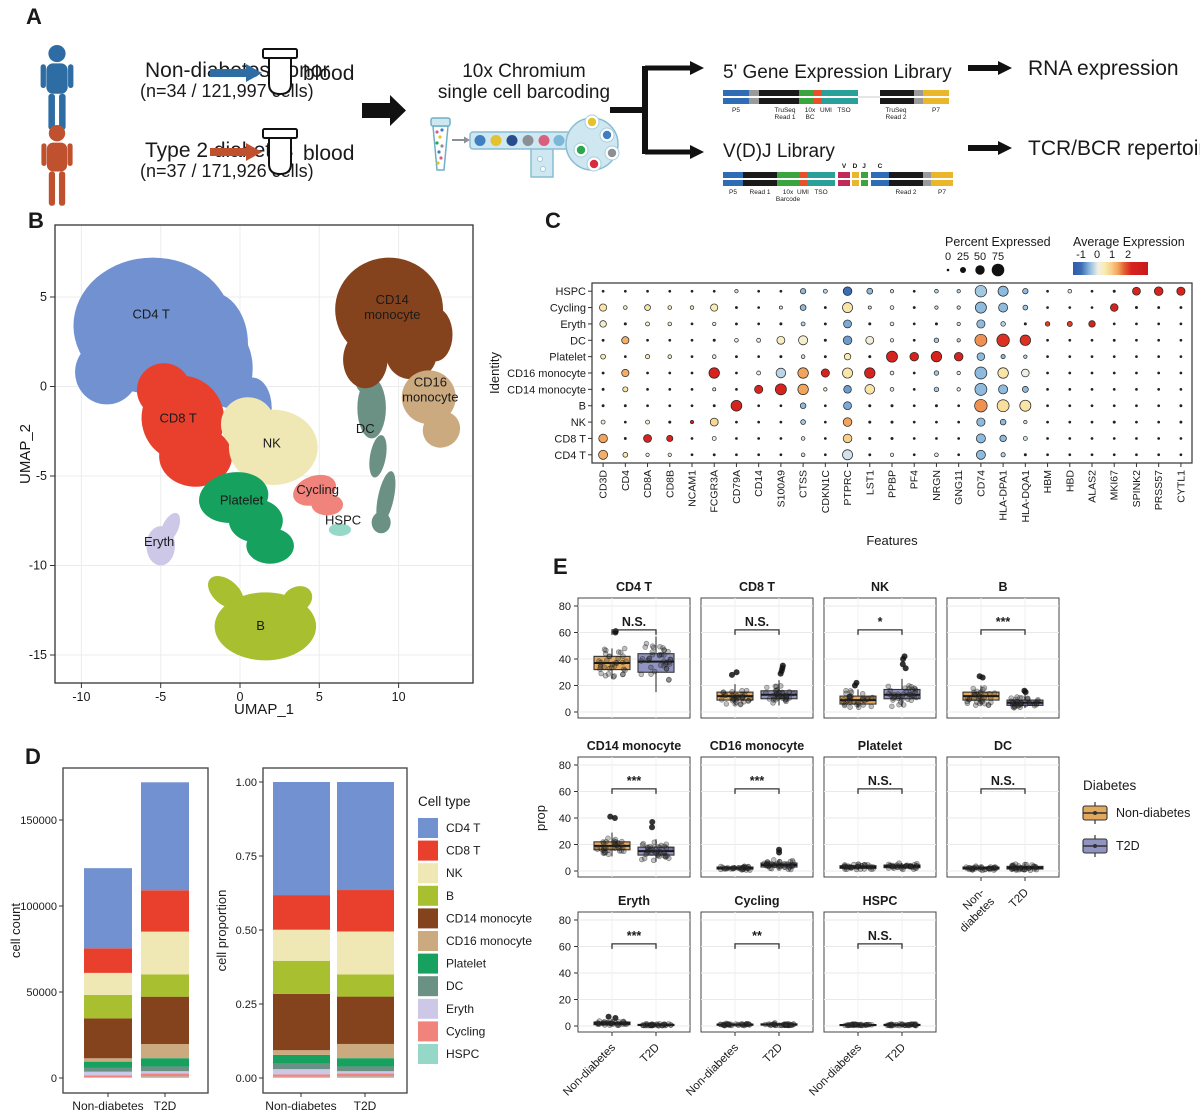 This screenshot has height=1118, width=1200. Describe the element at coordinates (565, 687) in the screenshot. I see `y-tick-label: 20` at that location.